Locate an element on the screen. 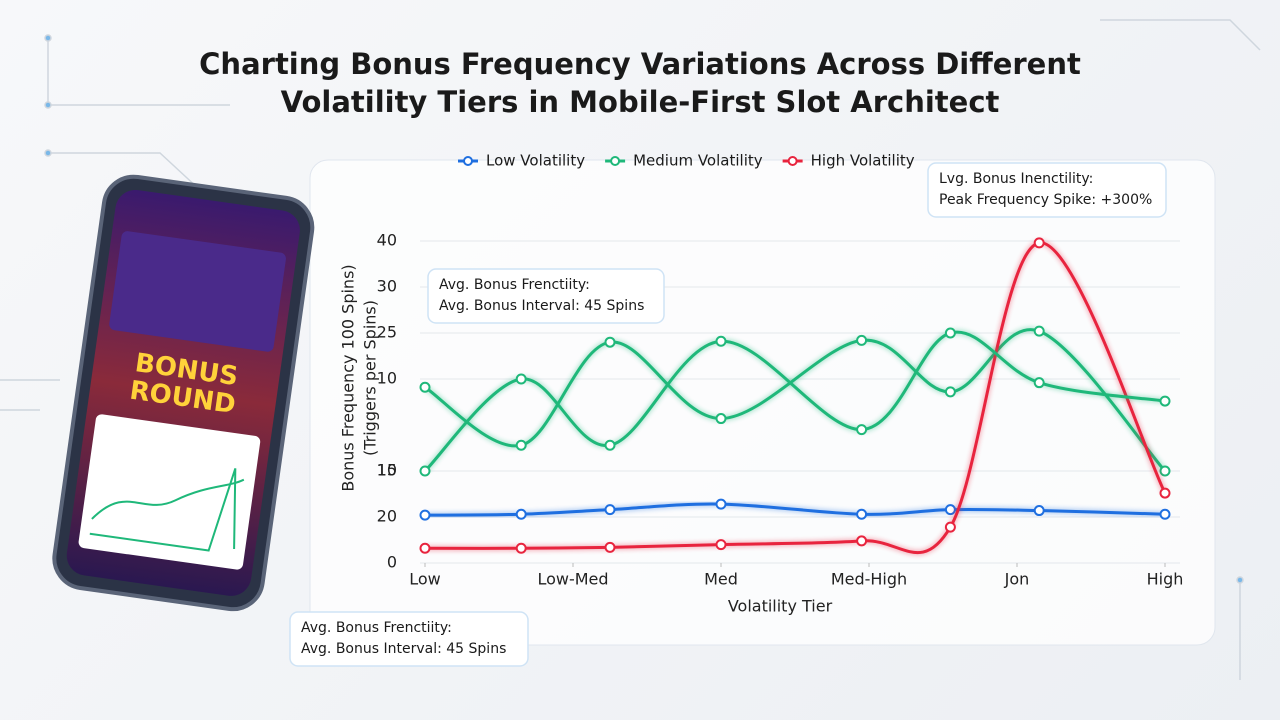 The width and height of the screenshot is (1280, 720). x-tick-label: Jon is located at coordinates (1017, 579).